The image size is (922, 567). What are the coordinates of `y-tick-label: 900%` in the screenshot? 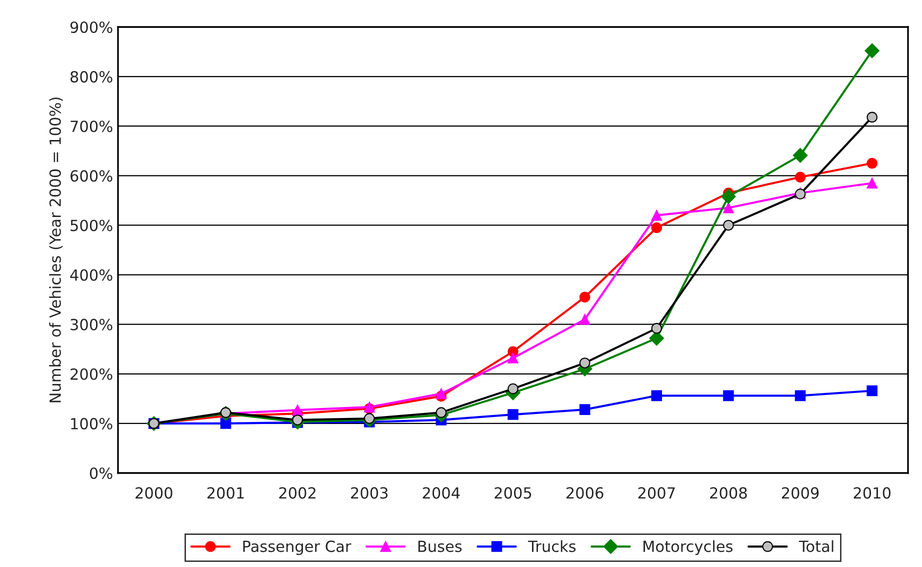 It's located at (91, 27).